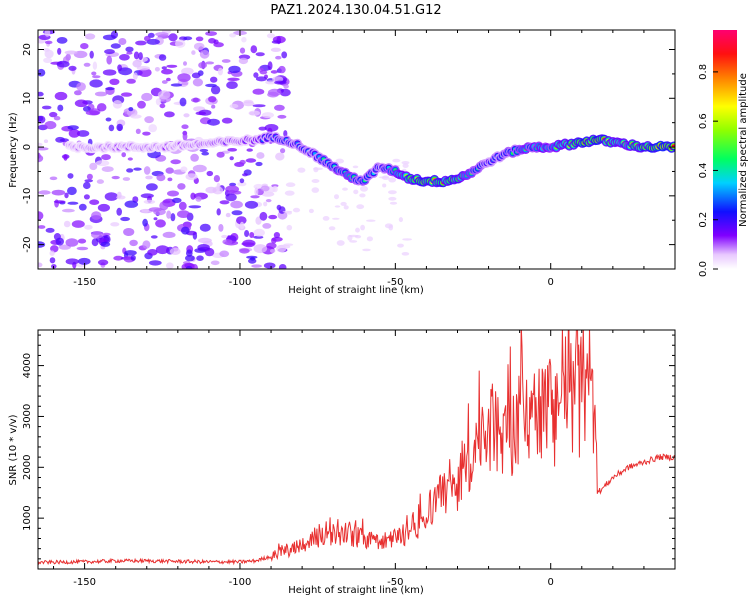 This screenshot has width=750, height=600. Describe the element at coordinates (240, 582) in the screenshot. I see `snr-x-tick-label: -100` at that location.